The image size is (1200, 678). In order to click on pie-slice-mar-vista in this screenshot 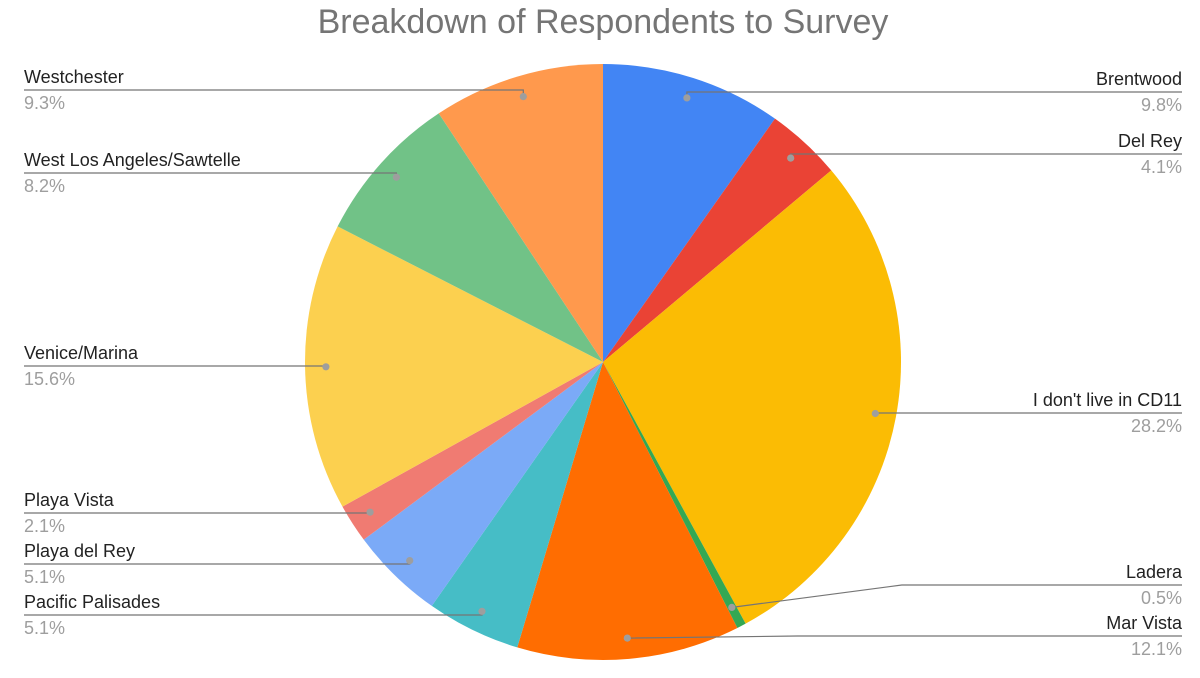, I will do `click(627, 511)`.